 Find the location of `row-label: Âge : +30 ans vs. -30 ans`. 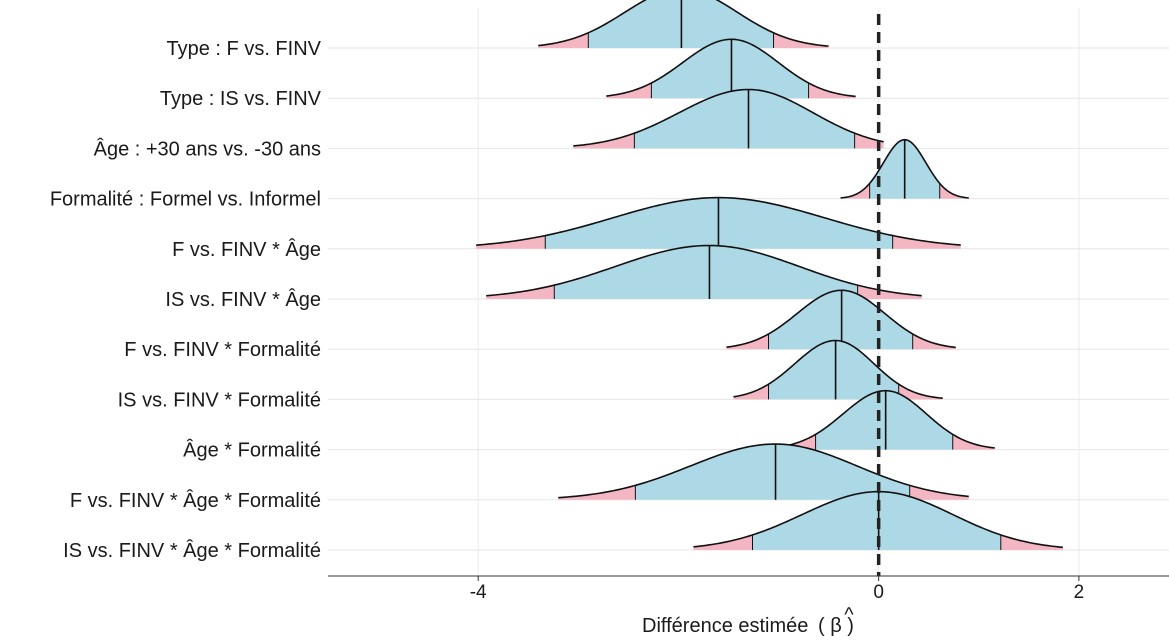

row-label: Âge : +30 ans vs. -30 ans is located at coordinates (207, 148).